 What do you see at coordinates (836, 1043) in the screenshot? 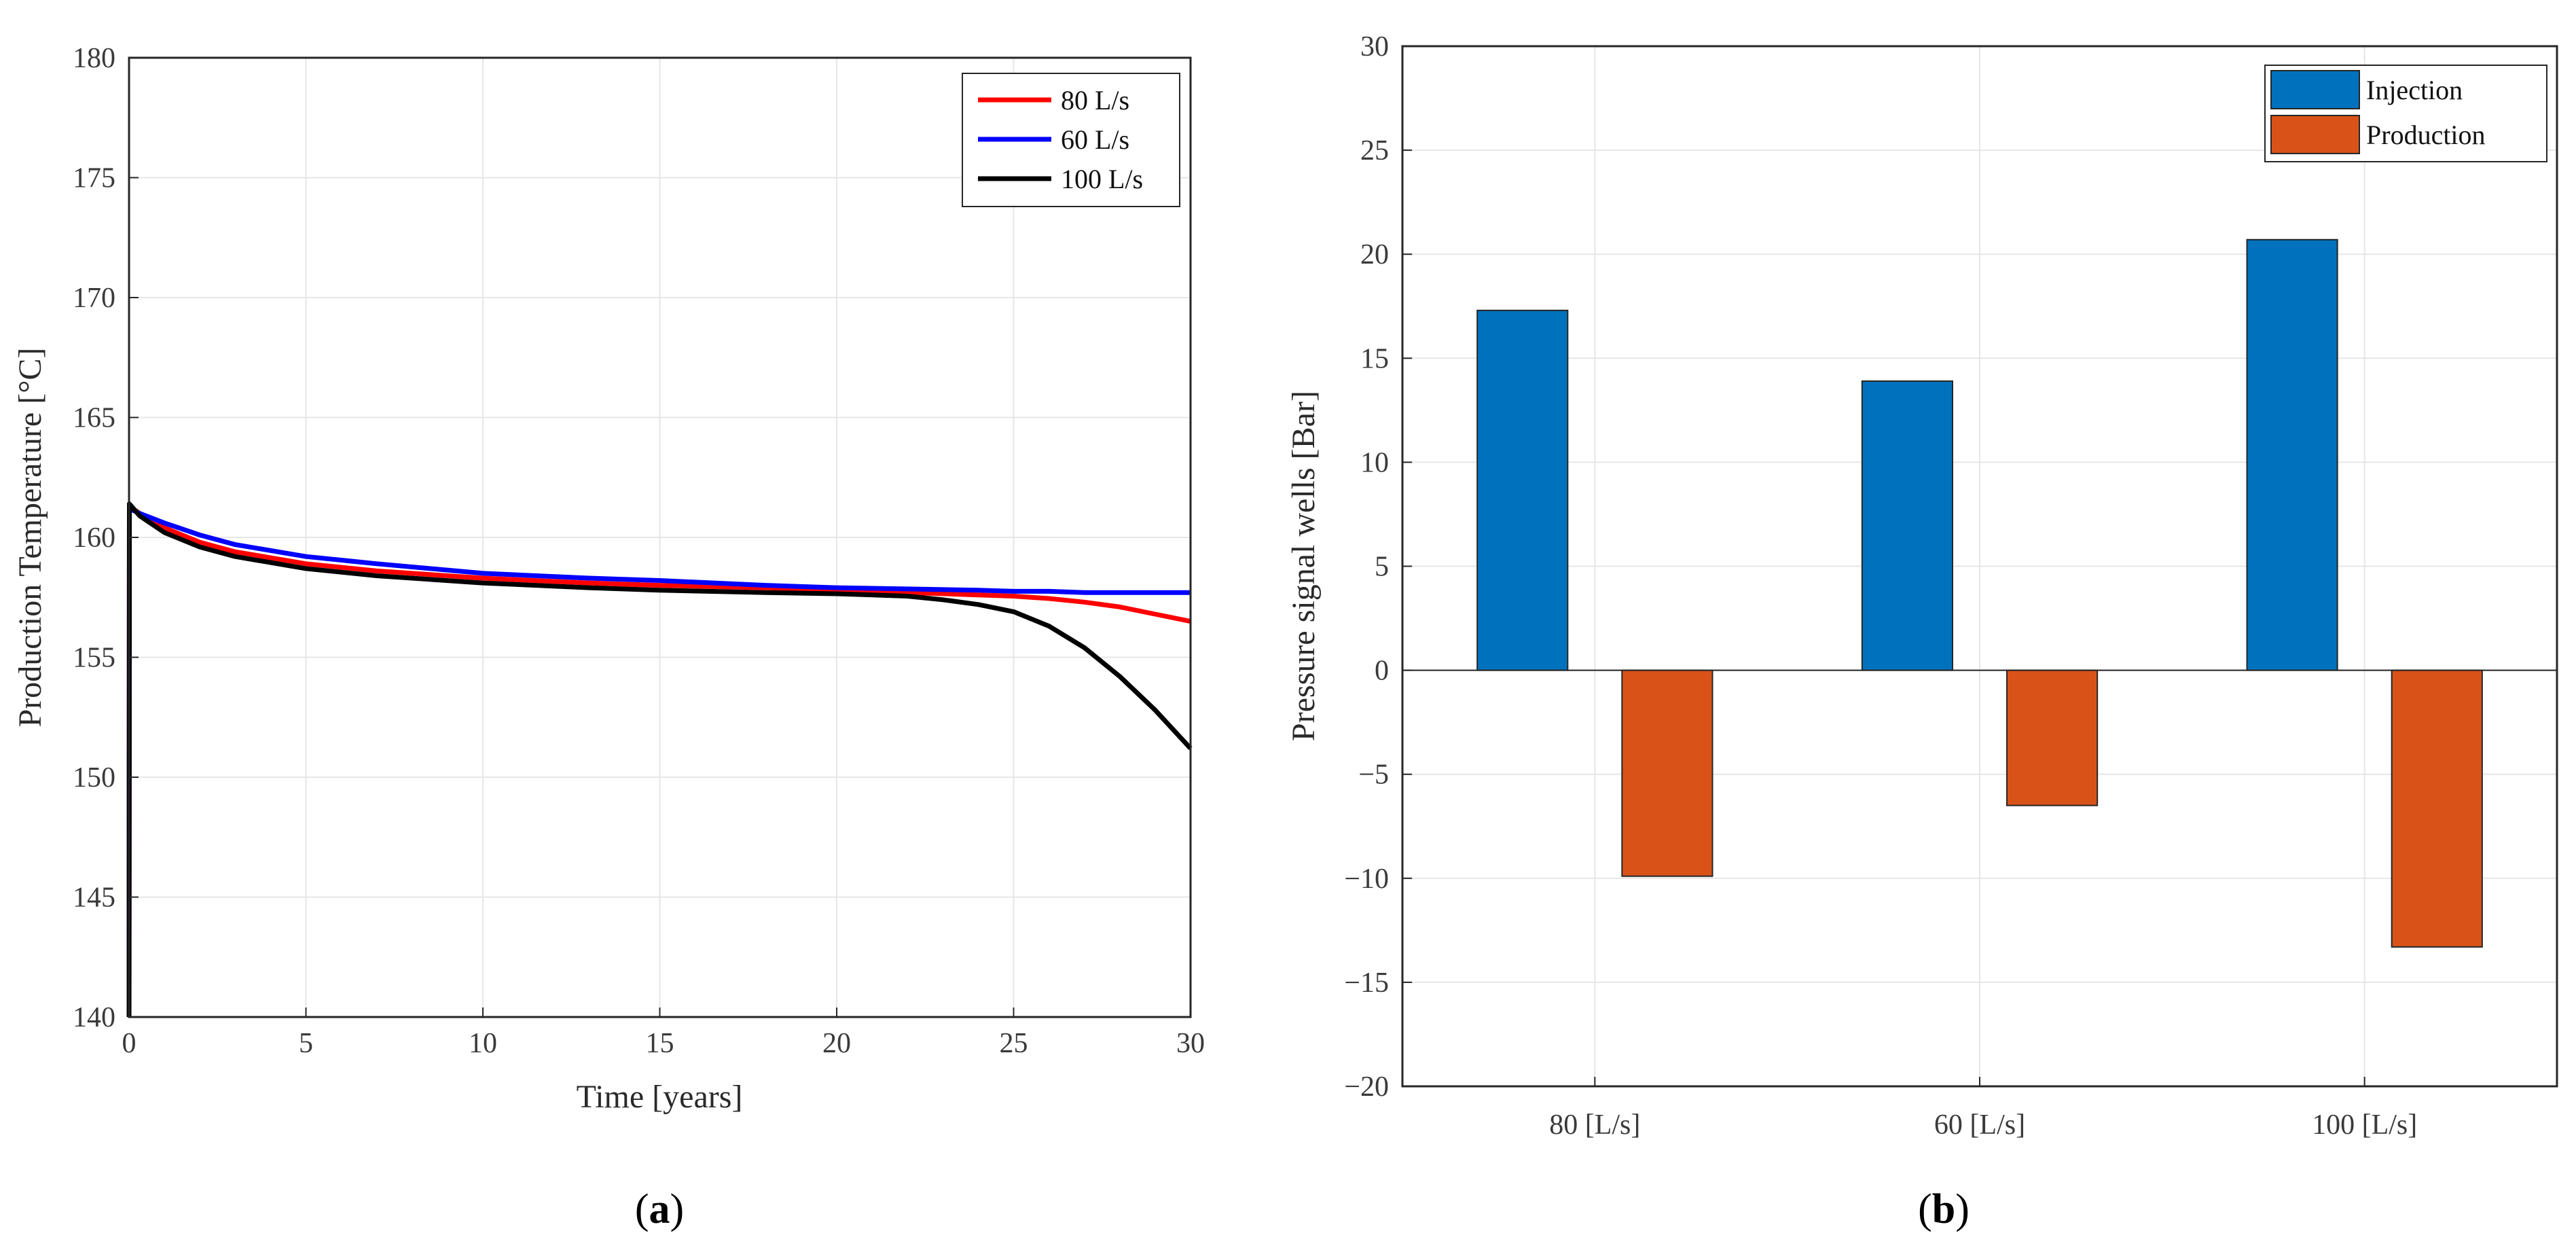
I see `x-tick-label: 20` at bounding box center [836, 1043].